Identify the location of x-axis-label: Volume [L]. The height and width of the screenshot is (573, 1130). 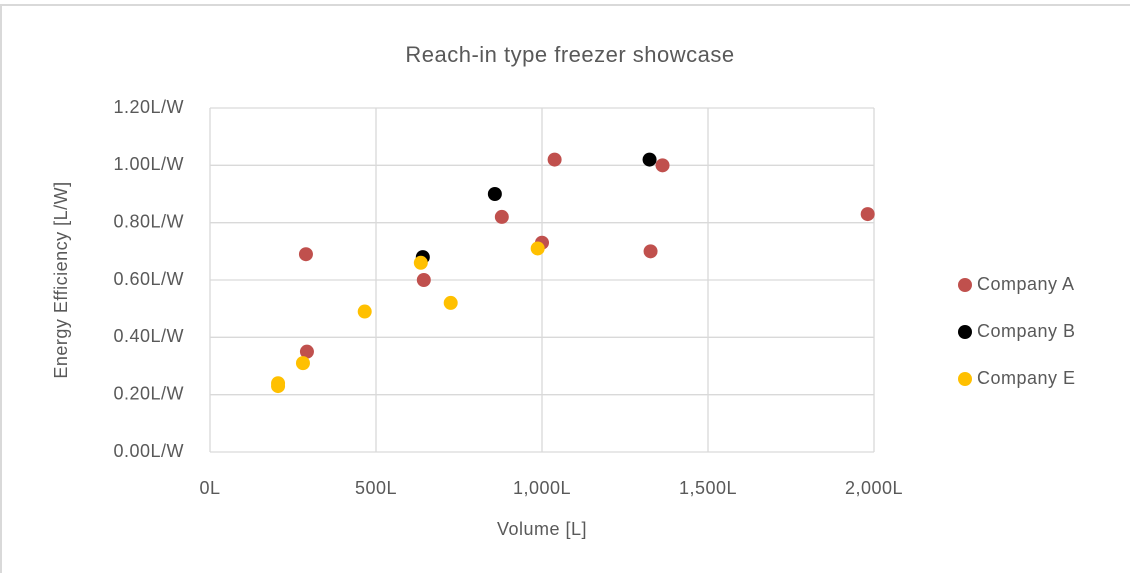
(542, 529).